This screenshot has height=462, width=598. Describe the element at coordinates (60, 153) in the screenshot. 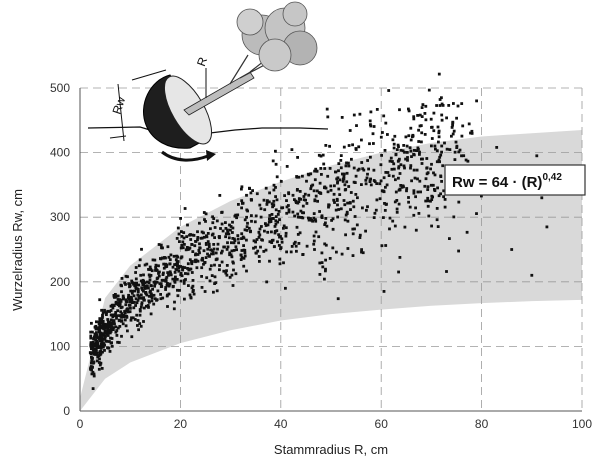

I see `y-tick-label: 400` at that location.